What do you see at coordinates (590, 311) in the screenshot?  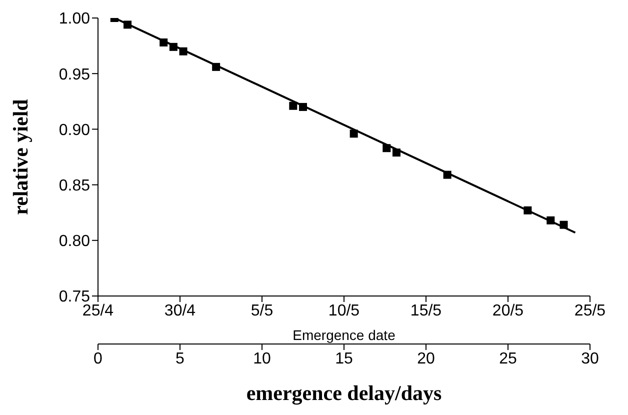 I see `x2-tick-label: 25/5` at bounding box center [590, 311].